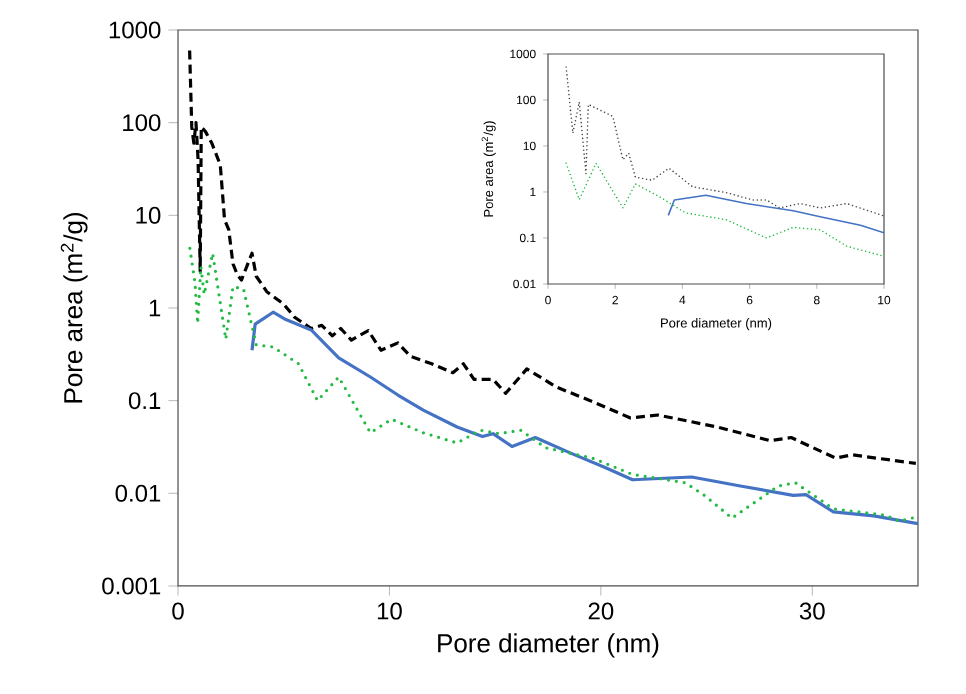 Image resolution: width=966 pixels, height=694 pixels. Describe the element at coordinates (601, 611) in the screenshot. I see `x-tick-label: 20` at that location.